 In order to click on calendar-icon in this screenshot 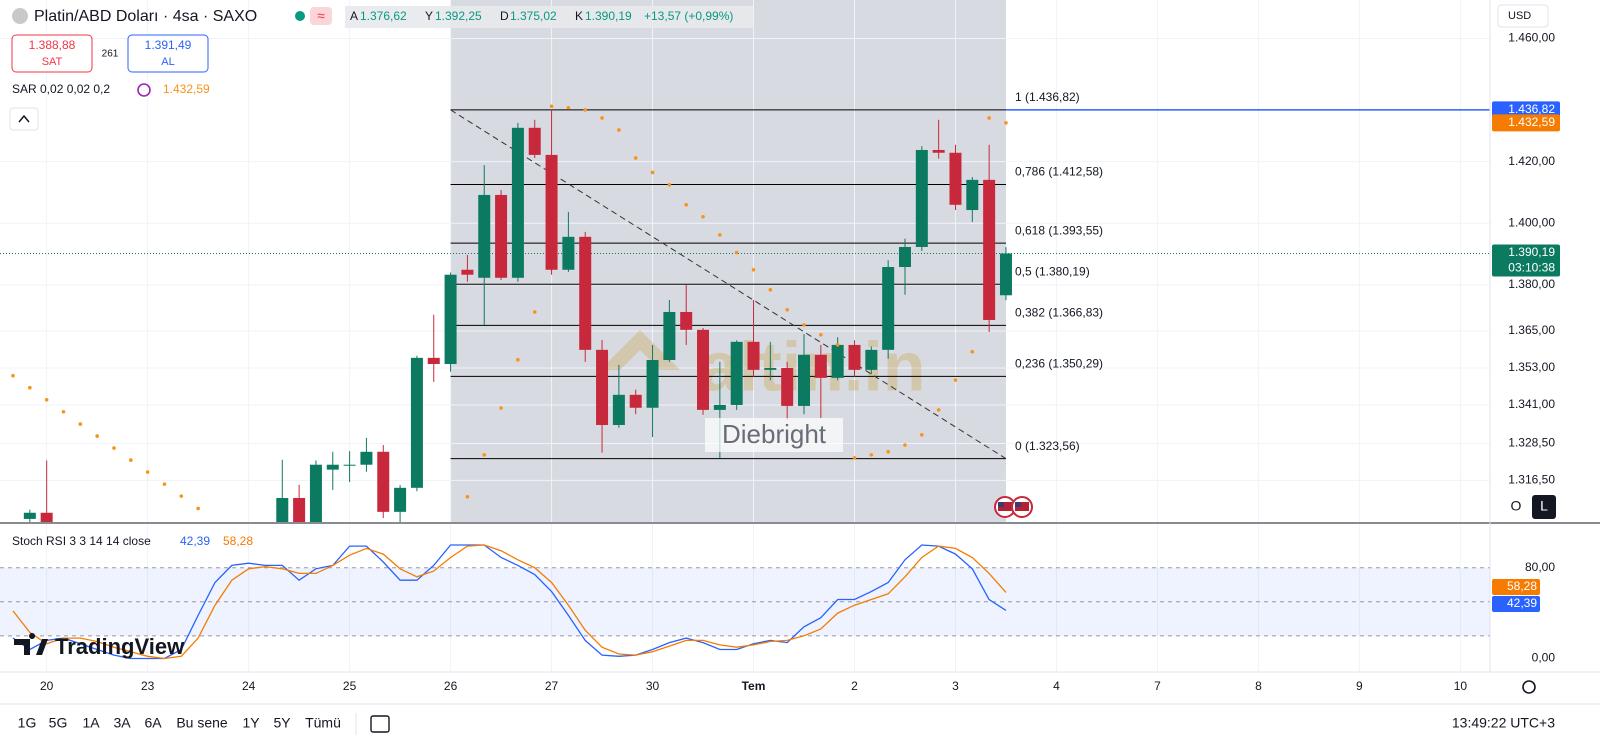, I will do `click(380, 724)`.